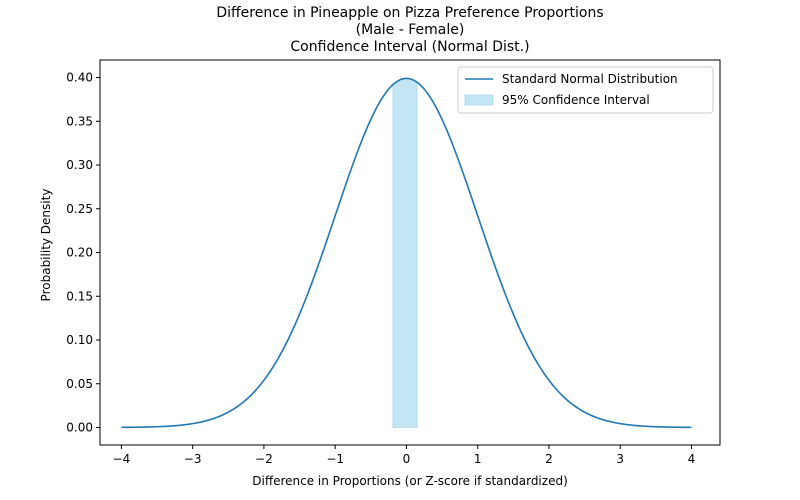 The height and width of the screenshot is (500, 800). I want to click on y-tick-label: 0.15, so click(79, 296).